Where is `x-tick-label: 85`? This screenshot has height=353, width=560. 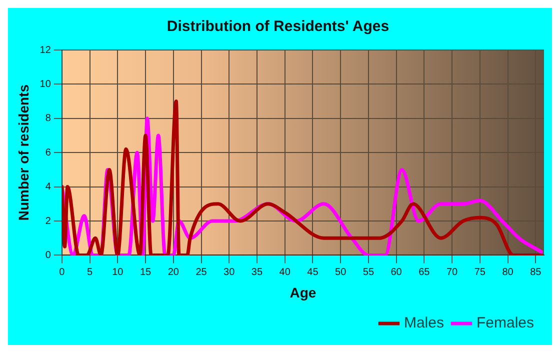
x-tick-label: 85 is located at coordinates (536, 272).